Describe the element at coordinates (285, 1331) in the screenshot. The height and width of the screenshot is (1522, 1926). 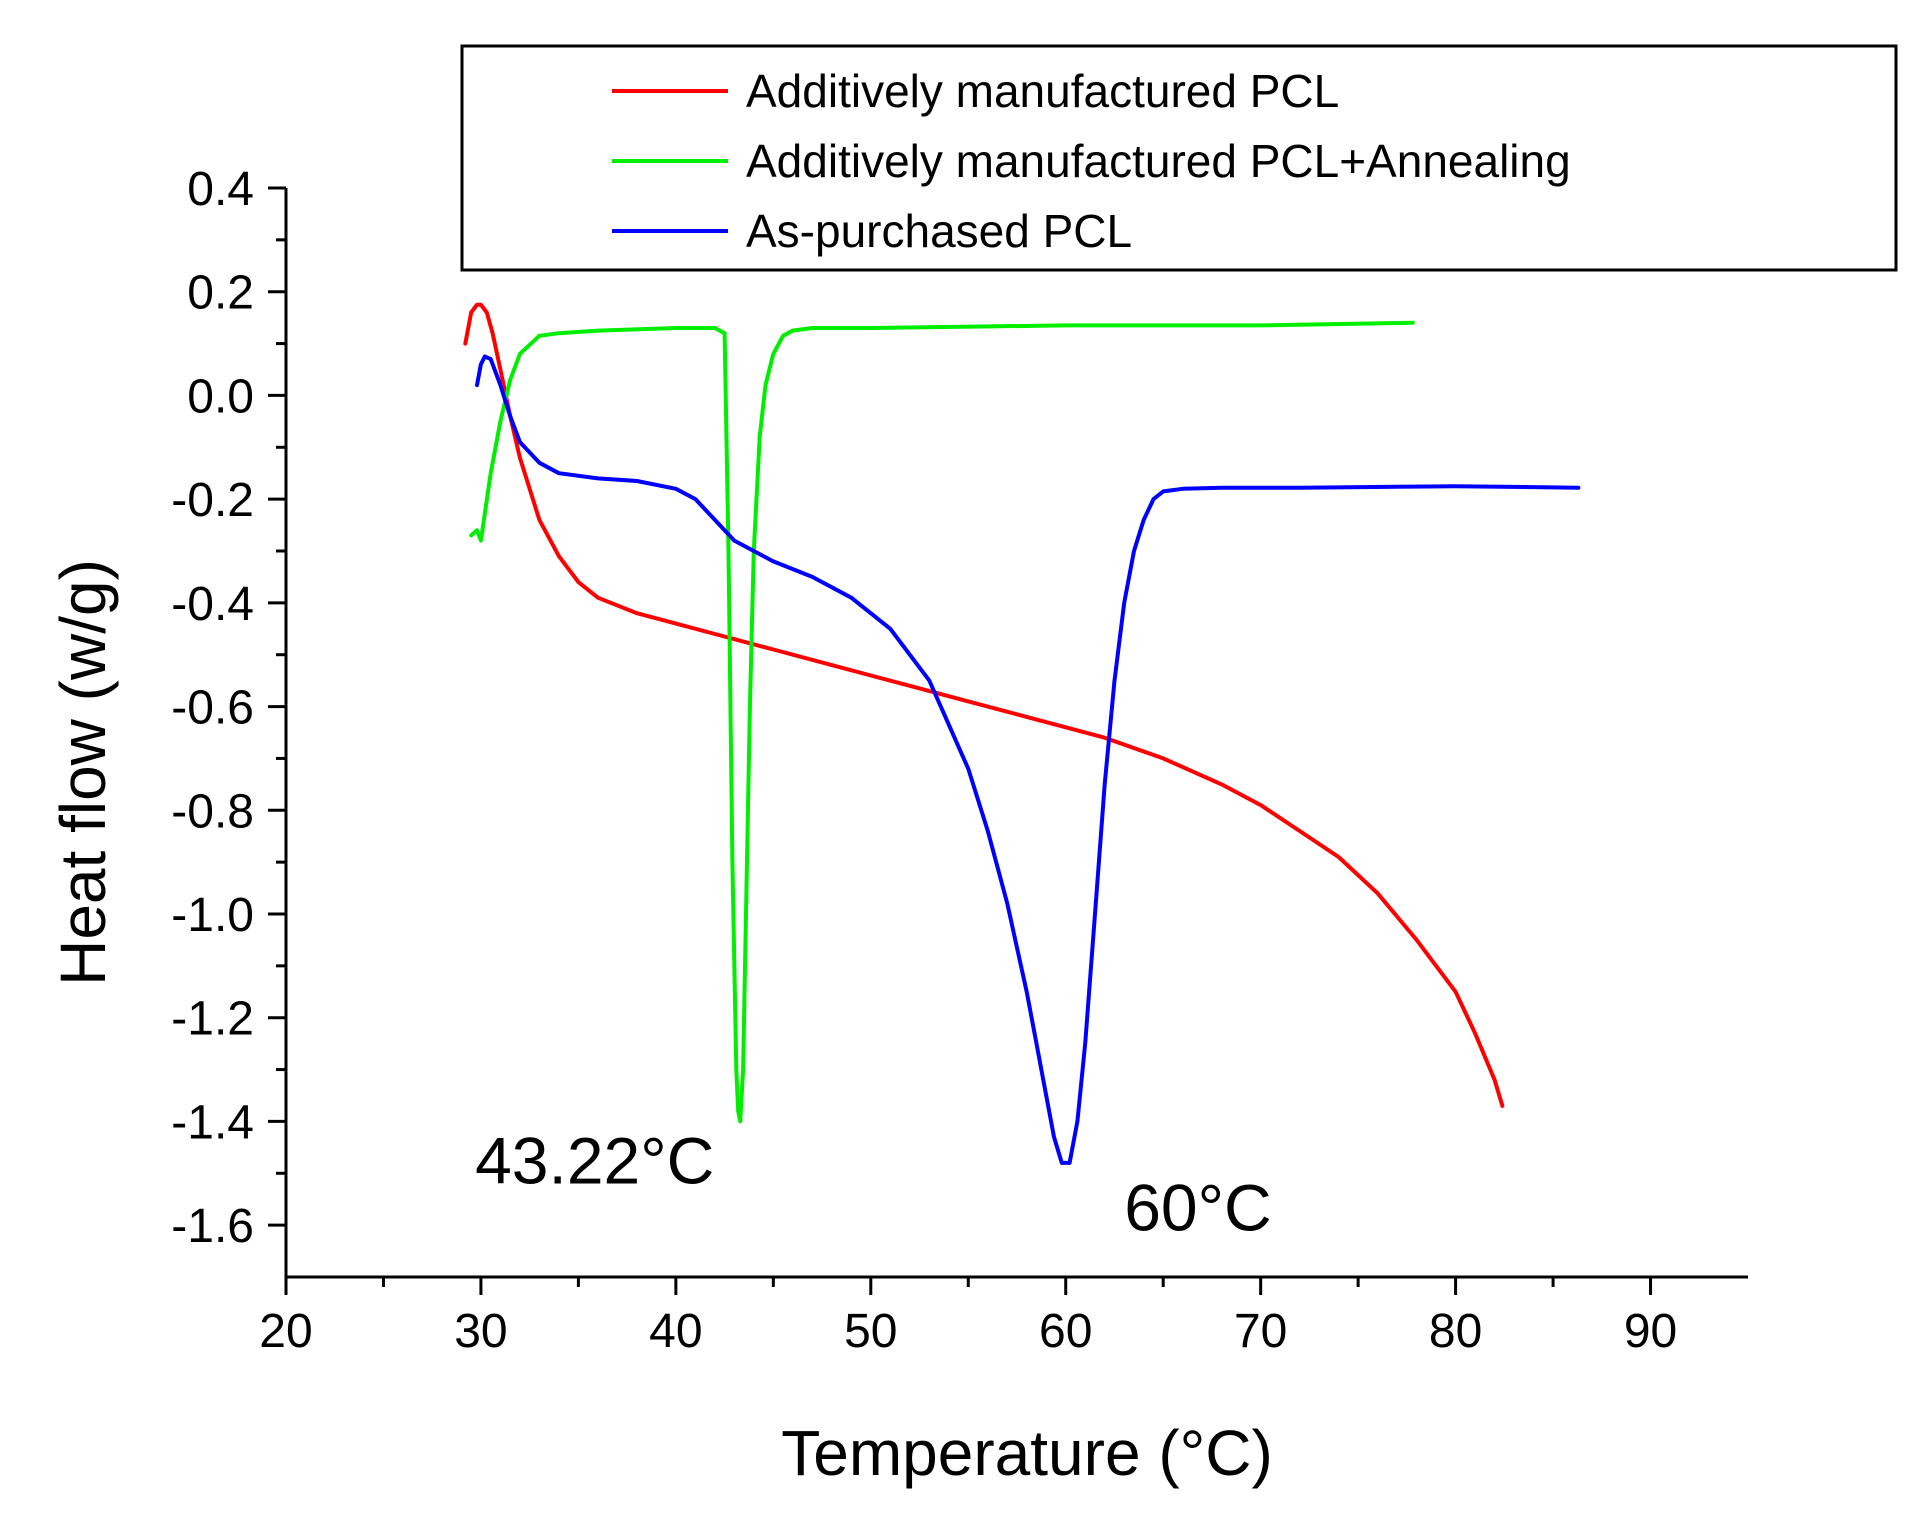
I see `x-tick-label: 20` at that location.